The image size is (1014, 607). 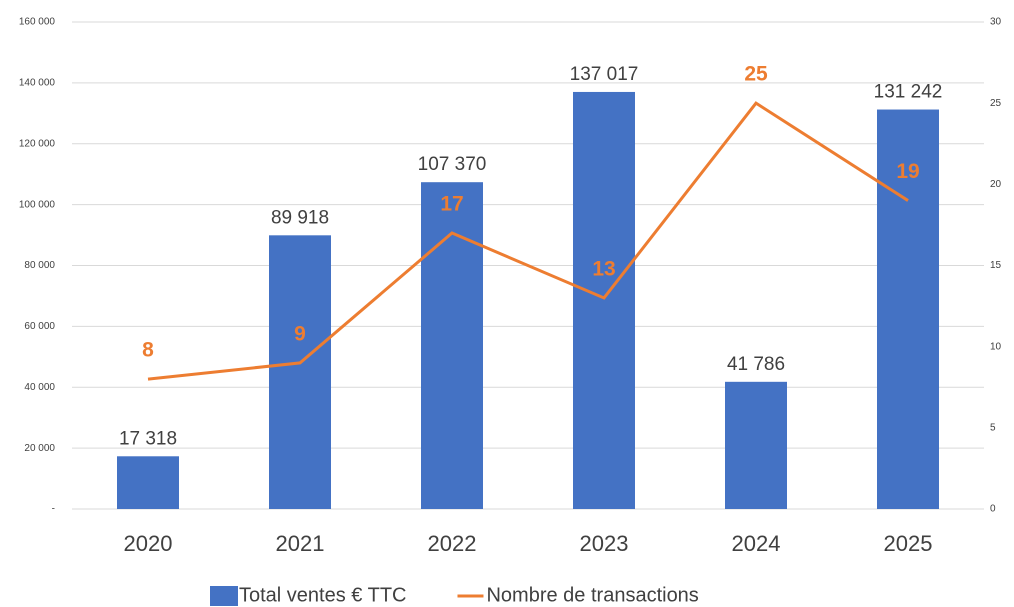 I want to click on bar-label: 17 318, so click(x=148, y=438).